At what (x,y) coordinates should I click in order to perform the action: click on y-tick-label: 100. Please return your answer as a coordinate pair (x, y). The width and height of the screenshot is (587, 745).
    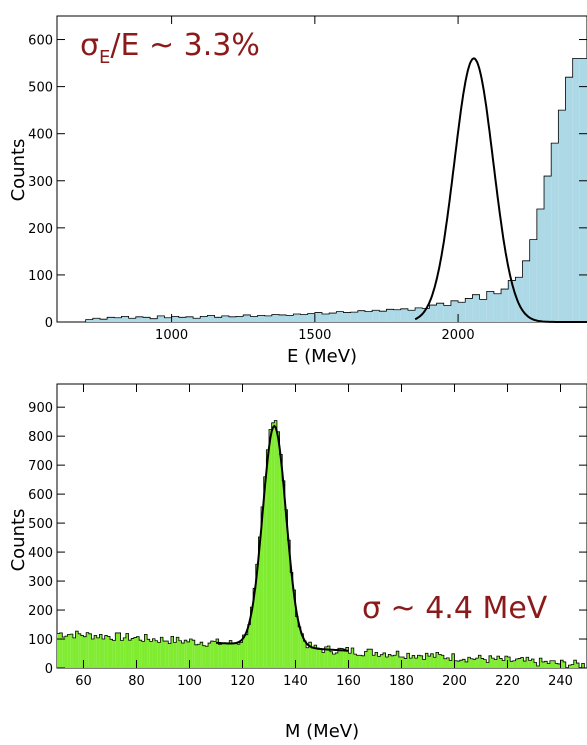
    Looking at the image, I should click on (40, 640).